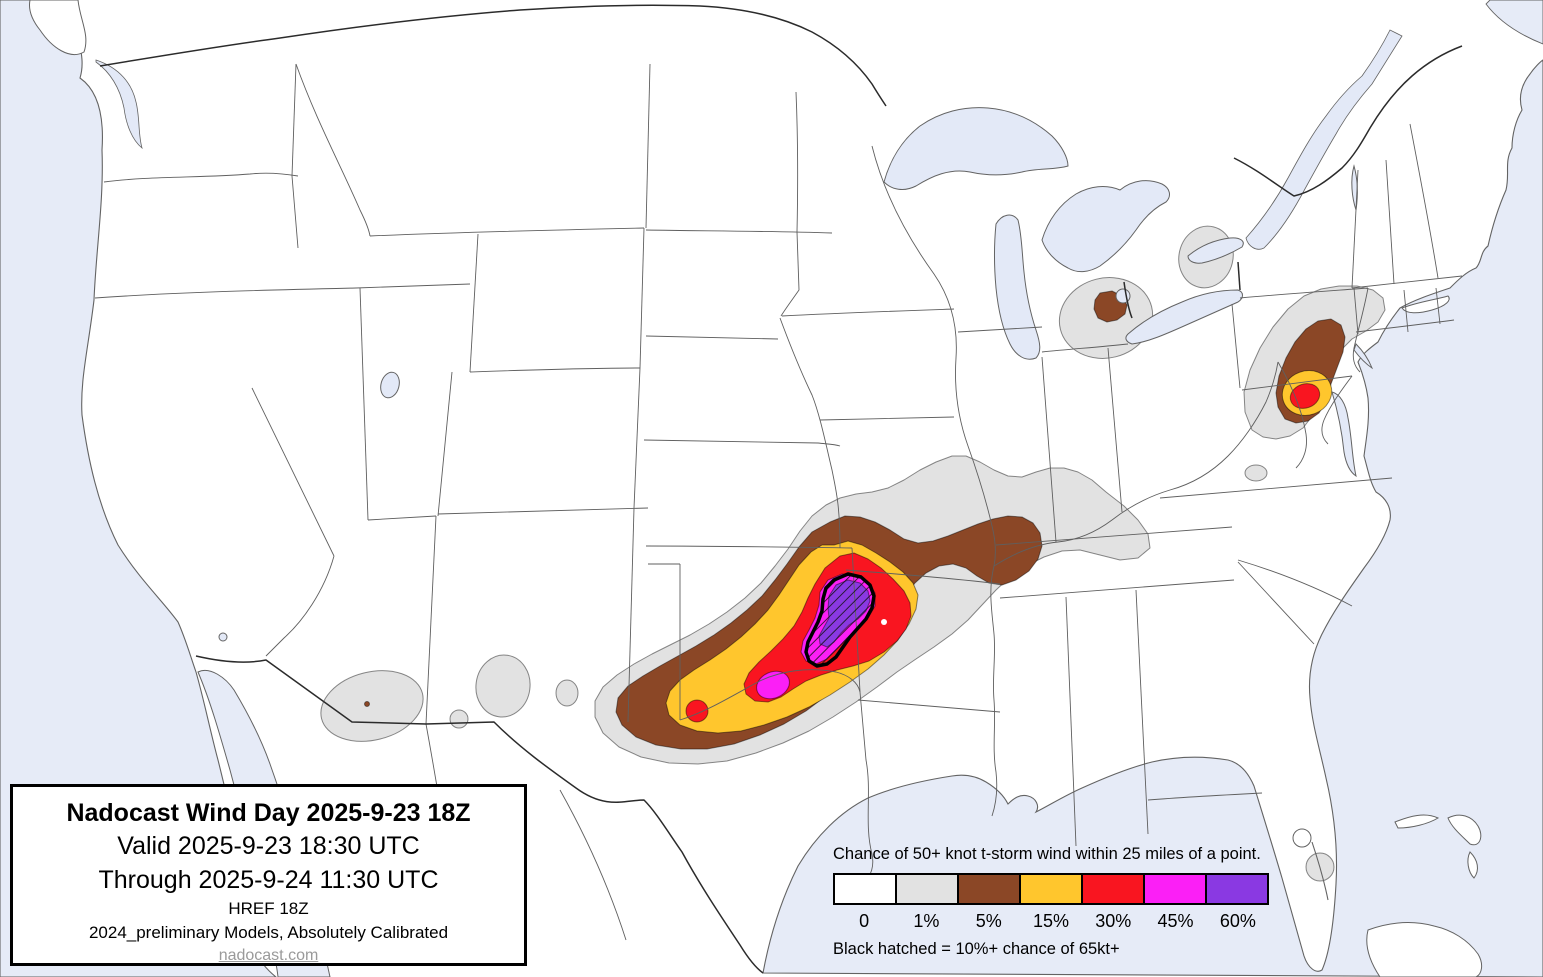  What do you see at coordinates (1184, 317) in the screenshot?
I see `lake-erie` at bounding box center [1184, 317].